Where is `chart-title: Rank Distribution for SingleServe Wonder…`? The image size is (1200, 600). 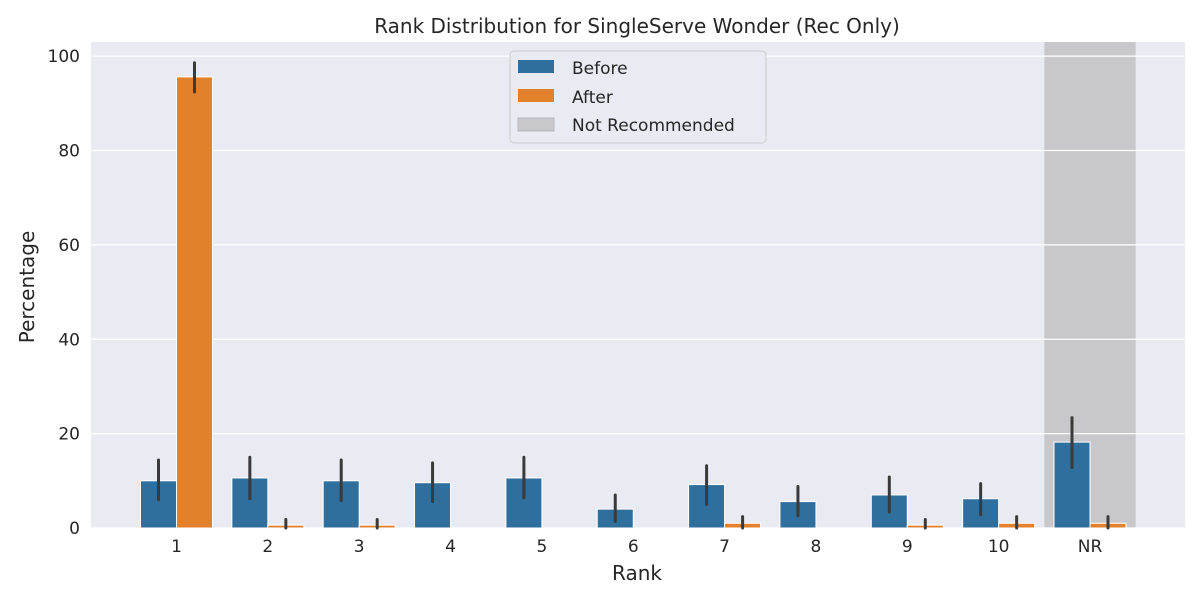 chart-title: Rank Distribution for SingleServe Wonder… is located at coordinates (637, 26).